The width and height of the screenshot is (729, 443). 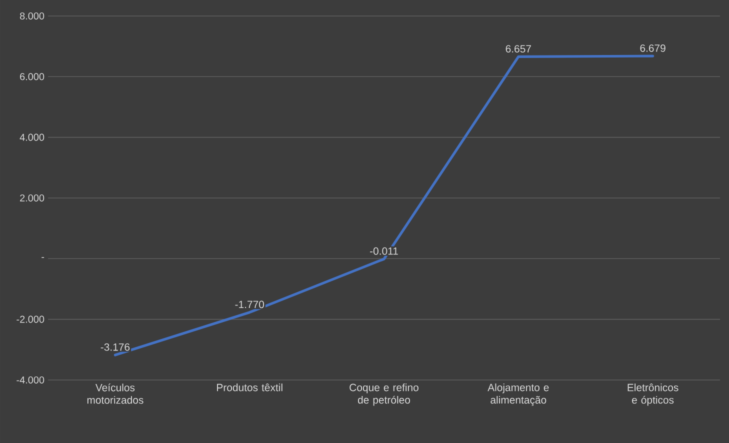 What do you see at coordinates (653, 395) in the screenshot?
I see `x-tick-label: Eletrônicos e ópticos` at bounding box center [653, 395].